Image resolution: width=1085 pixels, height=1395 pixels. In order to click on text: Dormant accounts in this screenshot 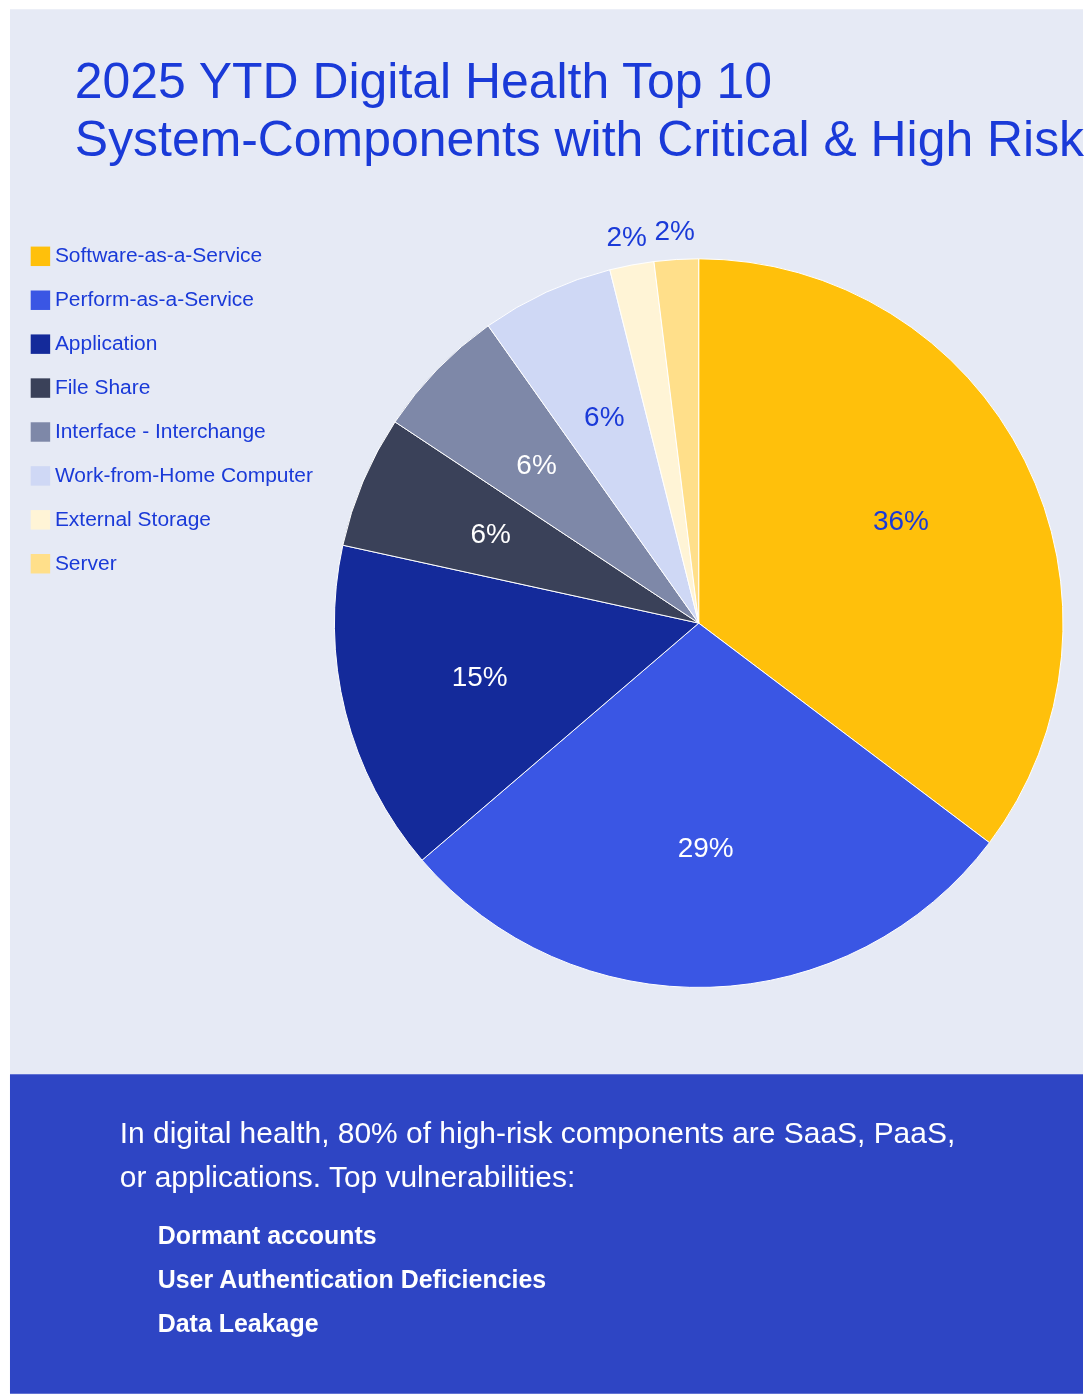, I will do `click(267, 1234)`.